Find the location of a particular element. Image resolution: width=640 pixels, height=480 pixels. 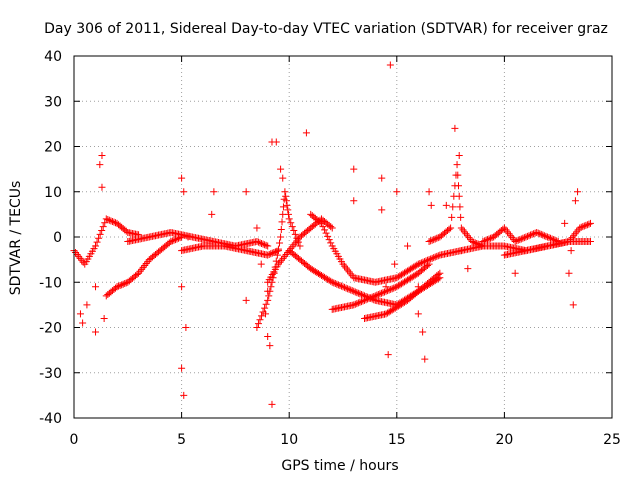

x-tick-label: 0 is located at coordinates (74, 440).